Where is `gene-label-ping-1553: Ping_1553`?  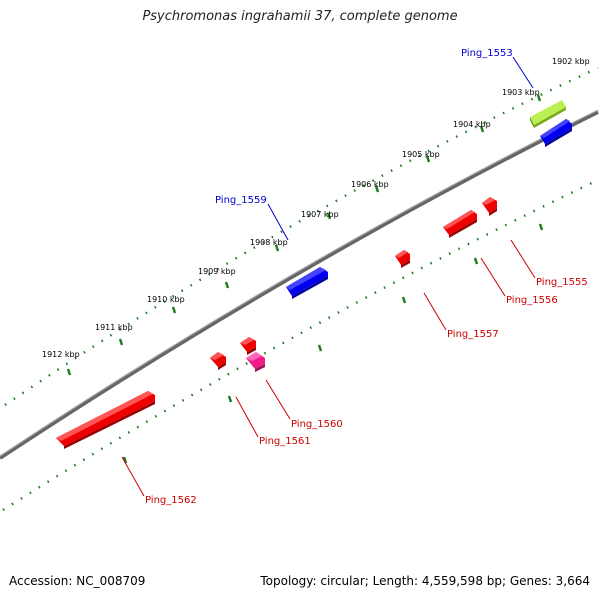 gene-label-ping-1553: Ping_1553 is located at coordinates (487, 53).